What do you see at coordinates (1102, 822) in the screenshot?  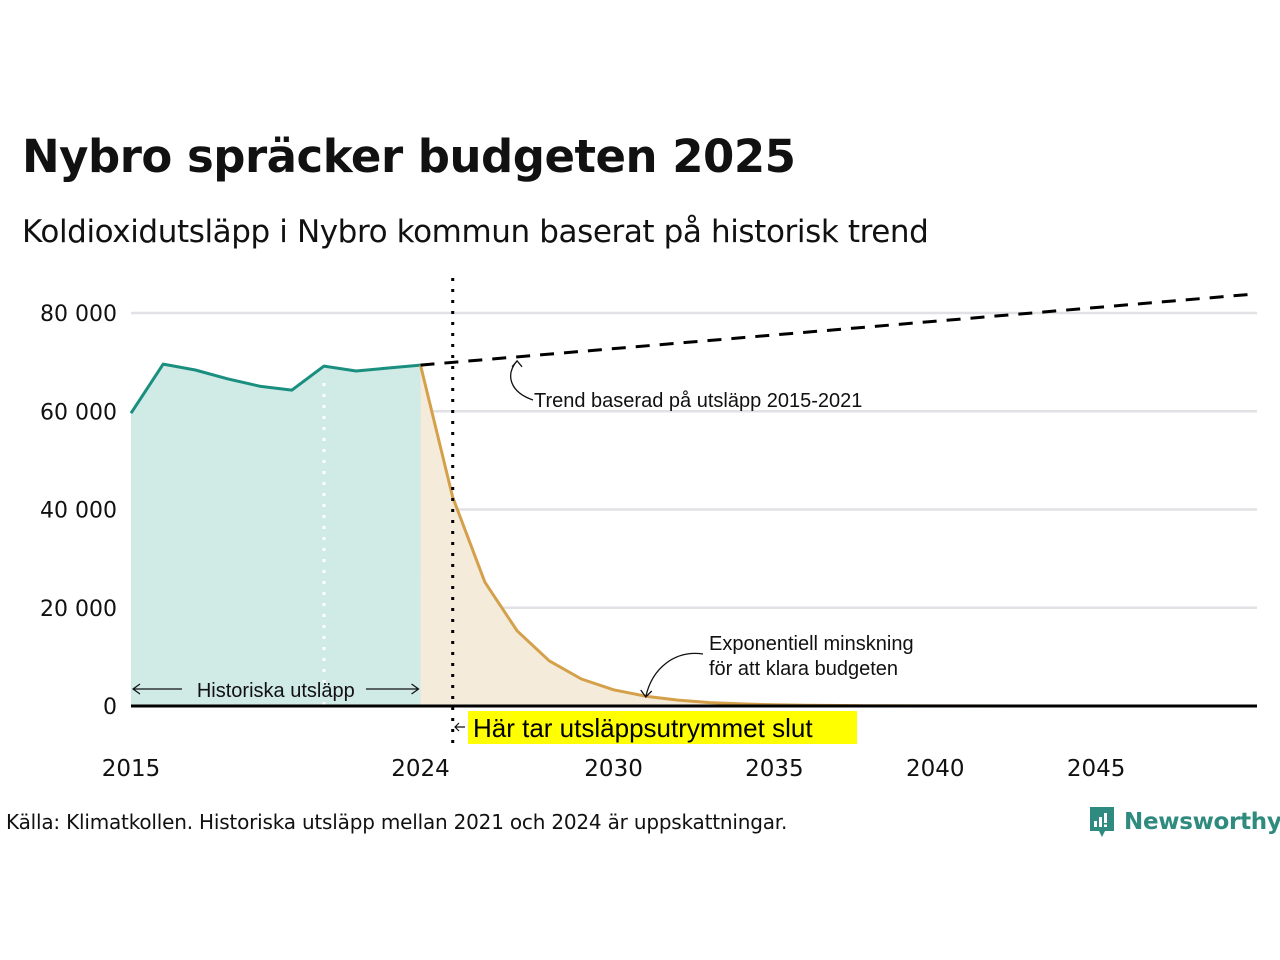 I see `newsworthy-logo-icon` at bounding box center [1102, 822].